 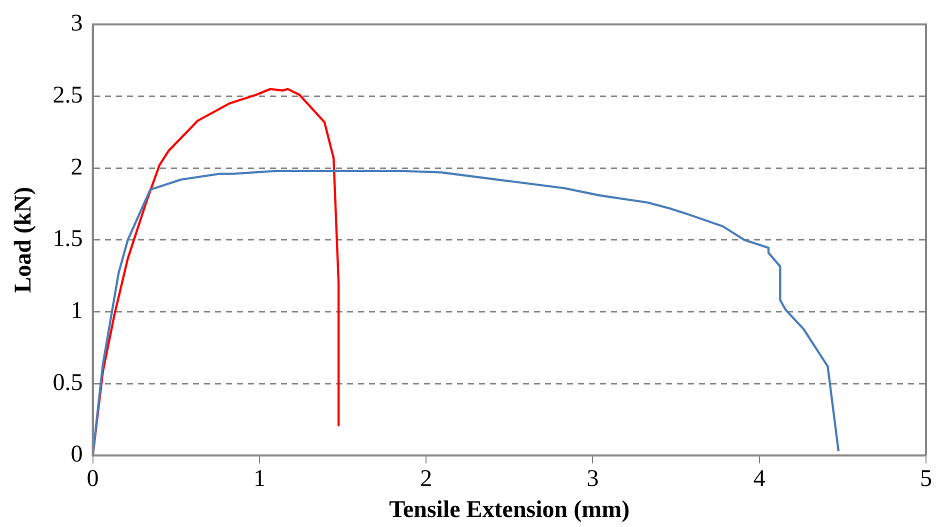 What do you see at coordinates (759, 479) in the screenshot?
I see `x-tick-label: 4` at bounding box center [759, 479].